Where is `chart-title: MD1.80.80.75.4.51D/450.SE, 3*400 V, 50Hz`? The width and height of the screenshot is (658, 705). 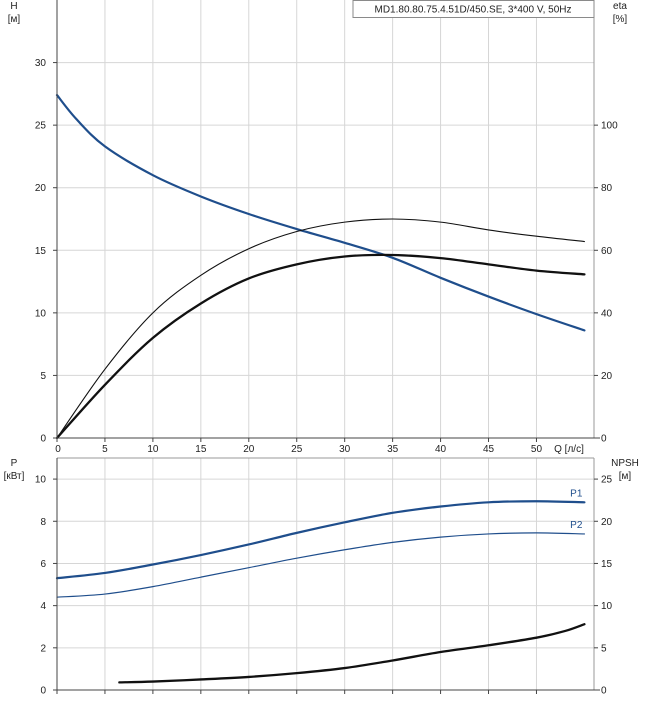 chart-title: MD1.80.80.75.4.51D/450.SE, 3*400 V, 50Hz is located at coordinates (473, 10).